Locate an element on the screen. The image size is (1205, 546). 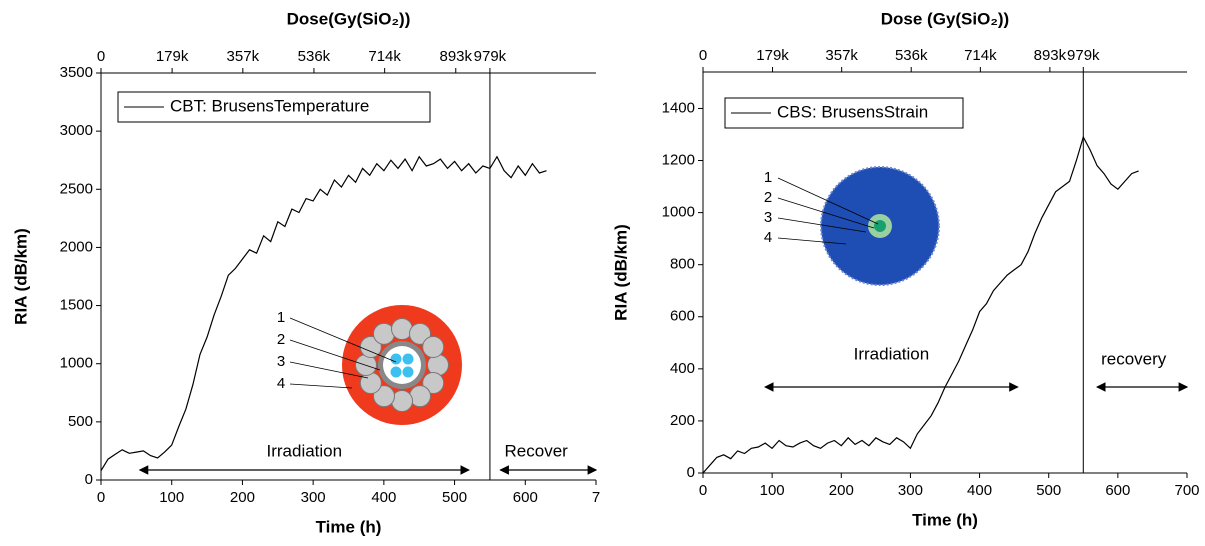
y-tick-label: 3500 is located at coordinates (76, 72).